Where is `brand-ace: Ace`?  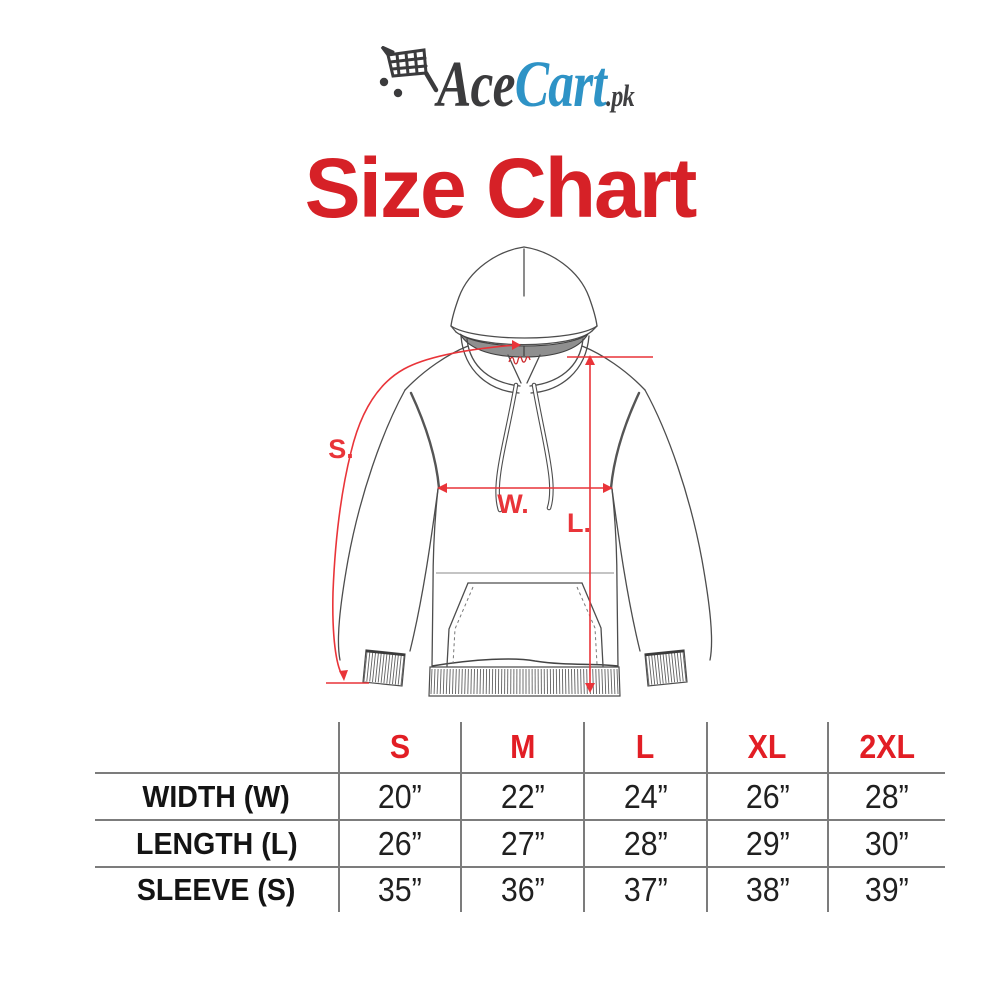
brand-ace: Ace is located at coordinates (476, 84).